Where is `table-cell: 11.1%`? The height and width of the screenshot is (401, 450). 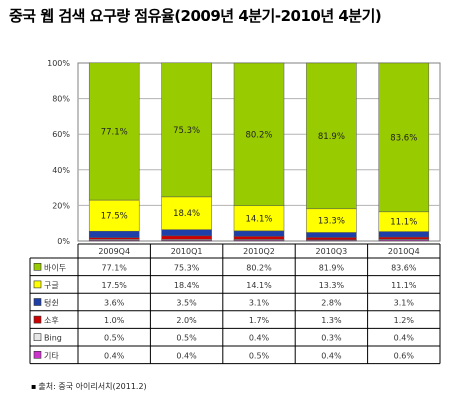
table-cell: 11.1% is located at coordinates (404, 285).